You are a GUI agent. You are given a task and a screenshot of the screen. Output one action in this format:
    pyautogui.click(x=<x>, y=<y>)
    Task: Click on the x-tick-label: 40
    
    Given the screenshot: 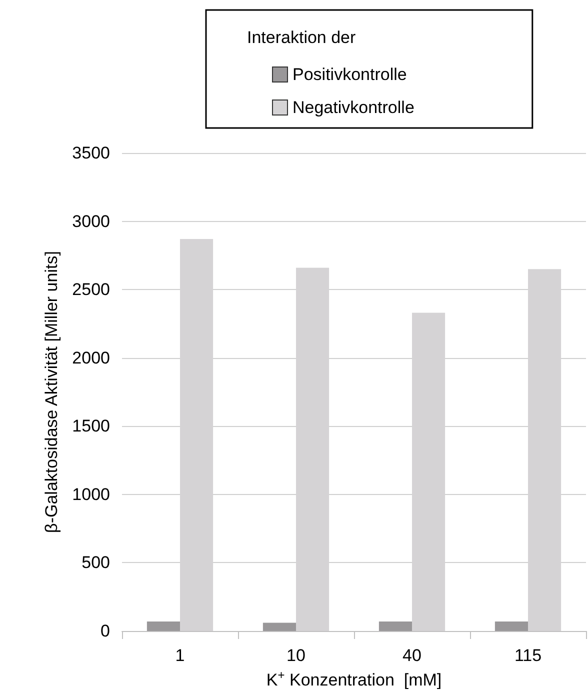 What is the action you would take?
    pyautogui.click(x=412, y=655)
    